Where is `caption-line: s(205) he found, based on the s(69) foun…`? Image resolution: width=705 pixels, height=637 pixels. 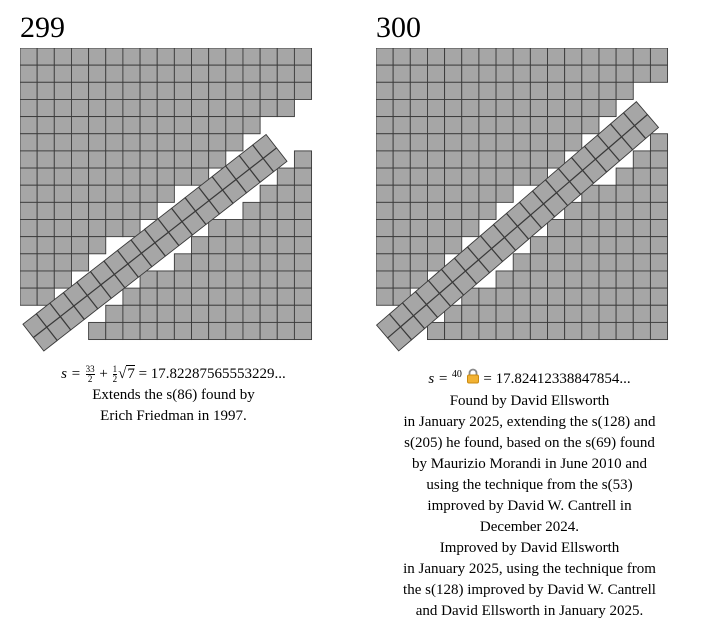
caption-line: s(205) he found, based on the s(69) foun… is located at coordinates (529, 443).